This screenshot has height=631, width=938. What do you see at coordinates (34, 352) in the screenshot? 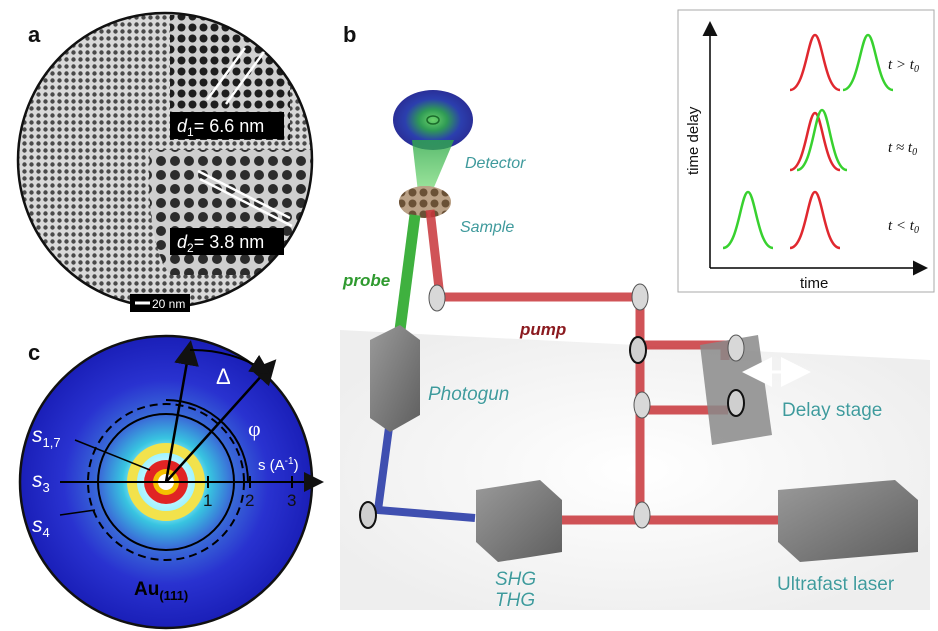
I see `panel-c-letter: c` at bounding box center [34, 352].